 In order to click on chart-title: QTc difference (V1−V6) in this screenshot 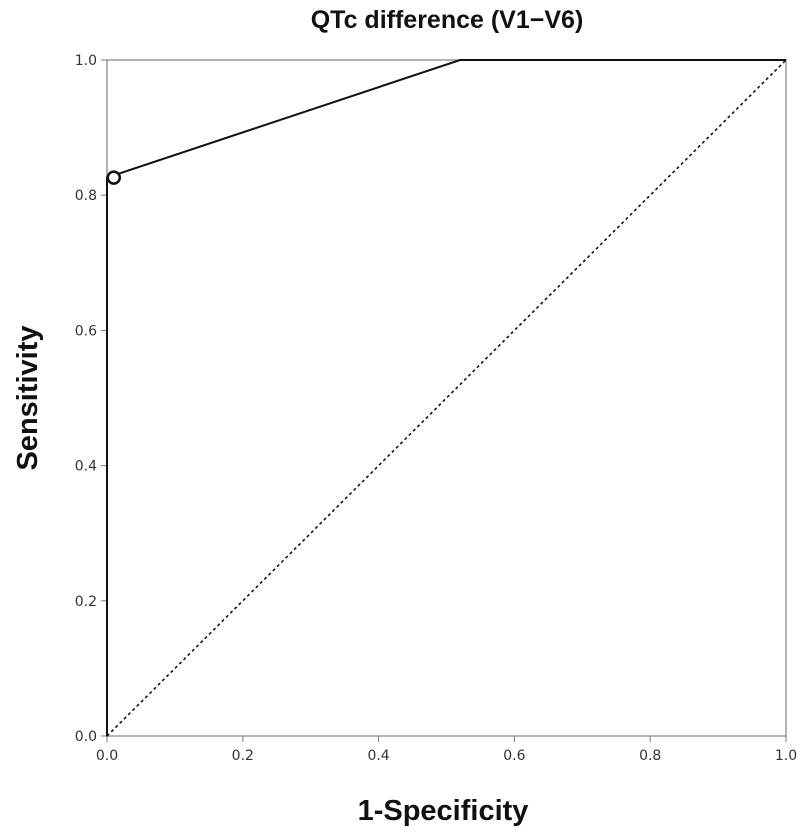, I will do `click(447, 20)`.